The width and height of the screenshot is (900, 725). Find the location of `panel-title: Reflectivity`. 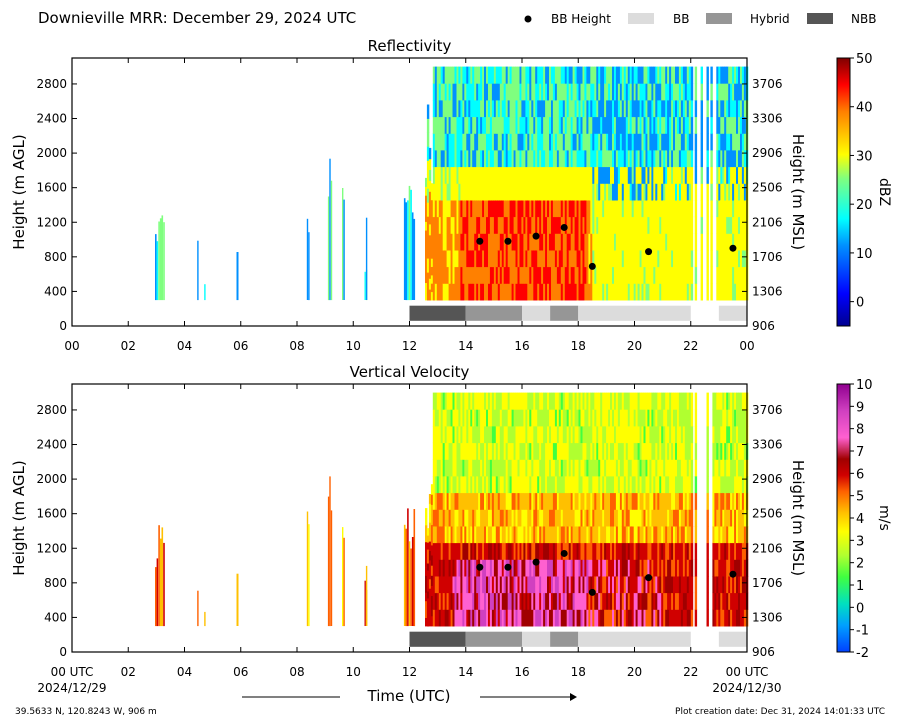

panel-title: Reflectivity is located at coordinates (410, 46).